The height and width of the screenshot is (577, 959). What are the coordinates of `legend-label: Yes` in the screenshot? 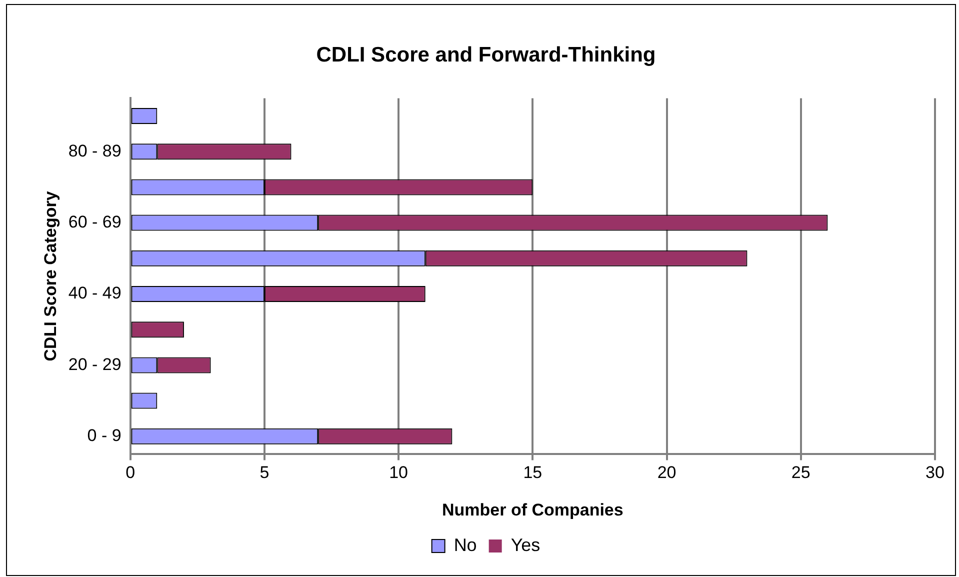 It's located at (525, 544).